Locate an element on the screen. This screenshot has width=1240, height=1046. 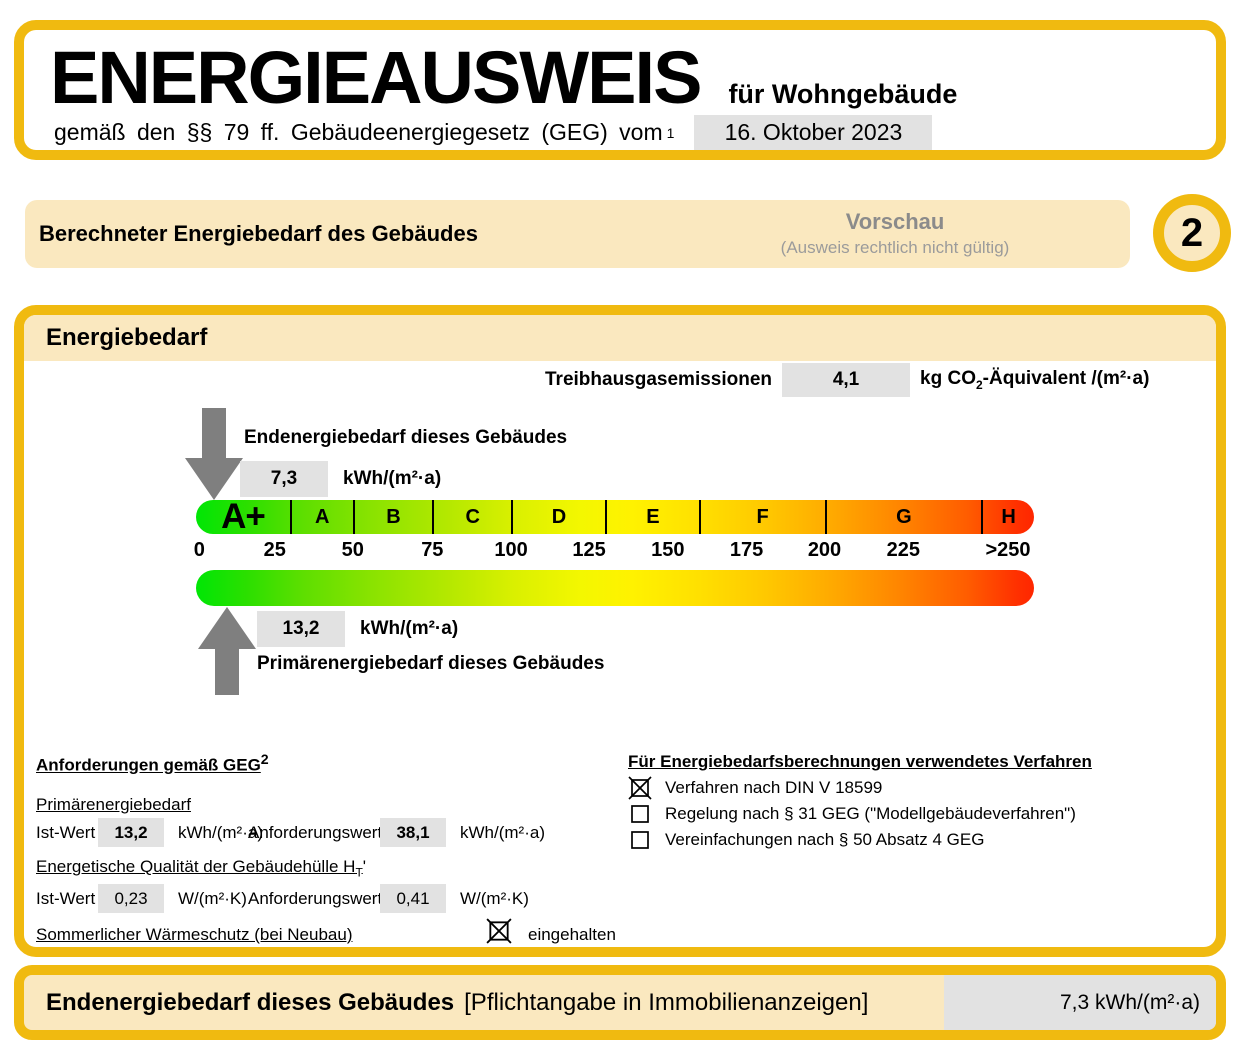
scale-band-h: H is located at coordinates (1007, 517).